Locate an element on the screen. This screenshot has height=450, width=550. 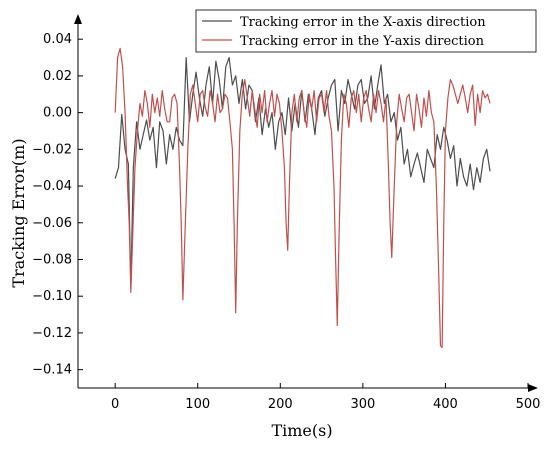
y-tick-label: −0.06 is located at coordinates (52, 223).